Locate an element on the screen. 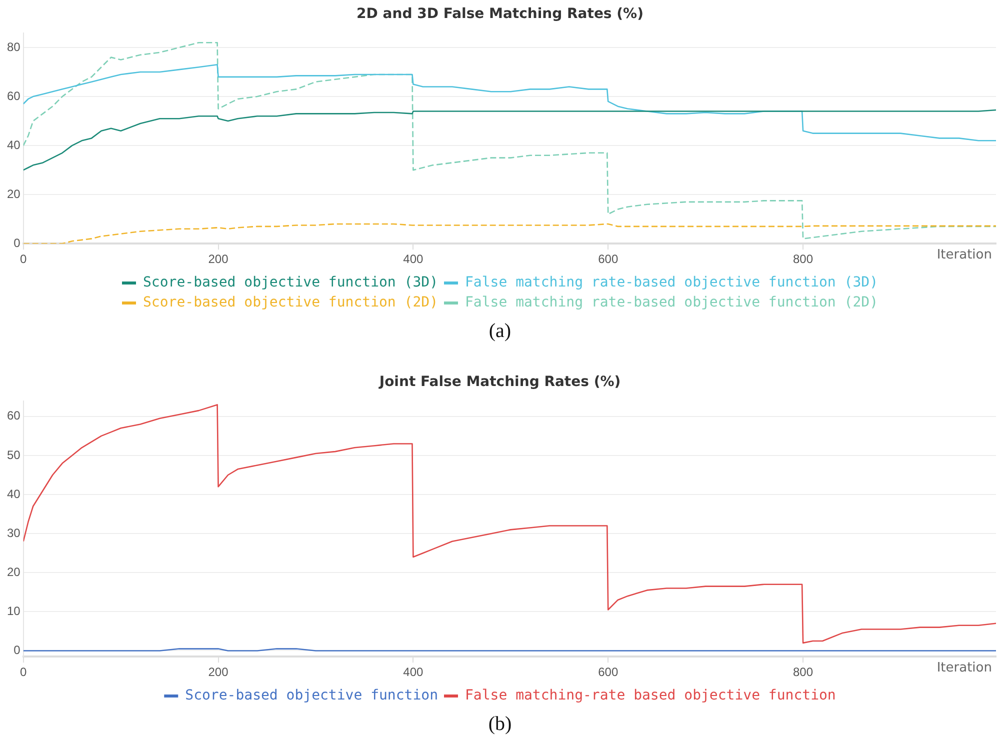 Image resolution: width=1000 pixels, height=753 pixels. y-tick-label: 50 is located at coordinates (13, 455).